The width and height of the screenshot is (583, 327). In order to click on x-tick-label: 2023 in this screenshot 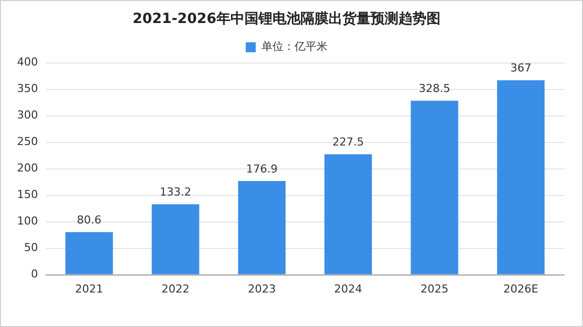, I will do `click(262, 289)`.